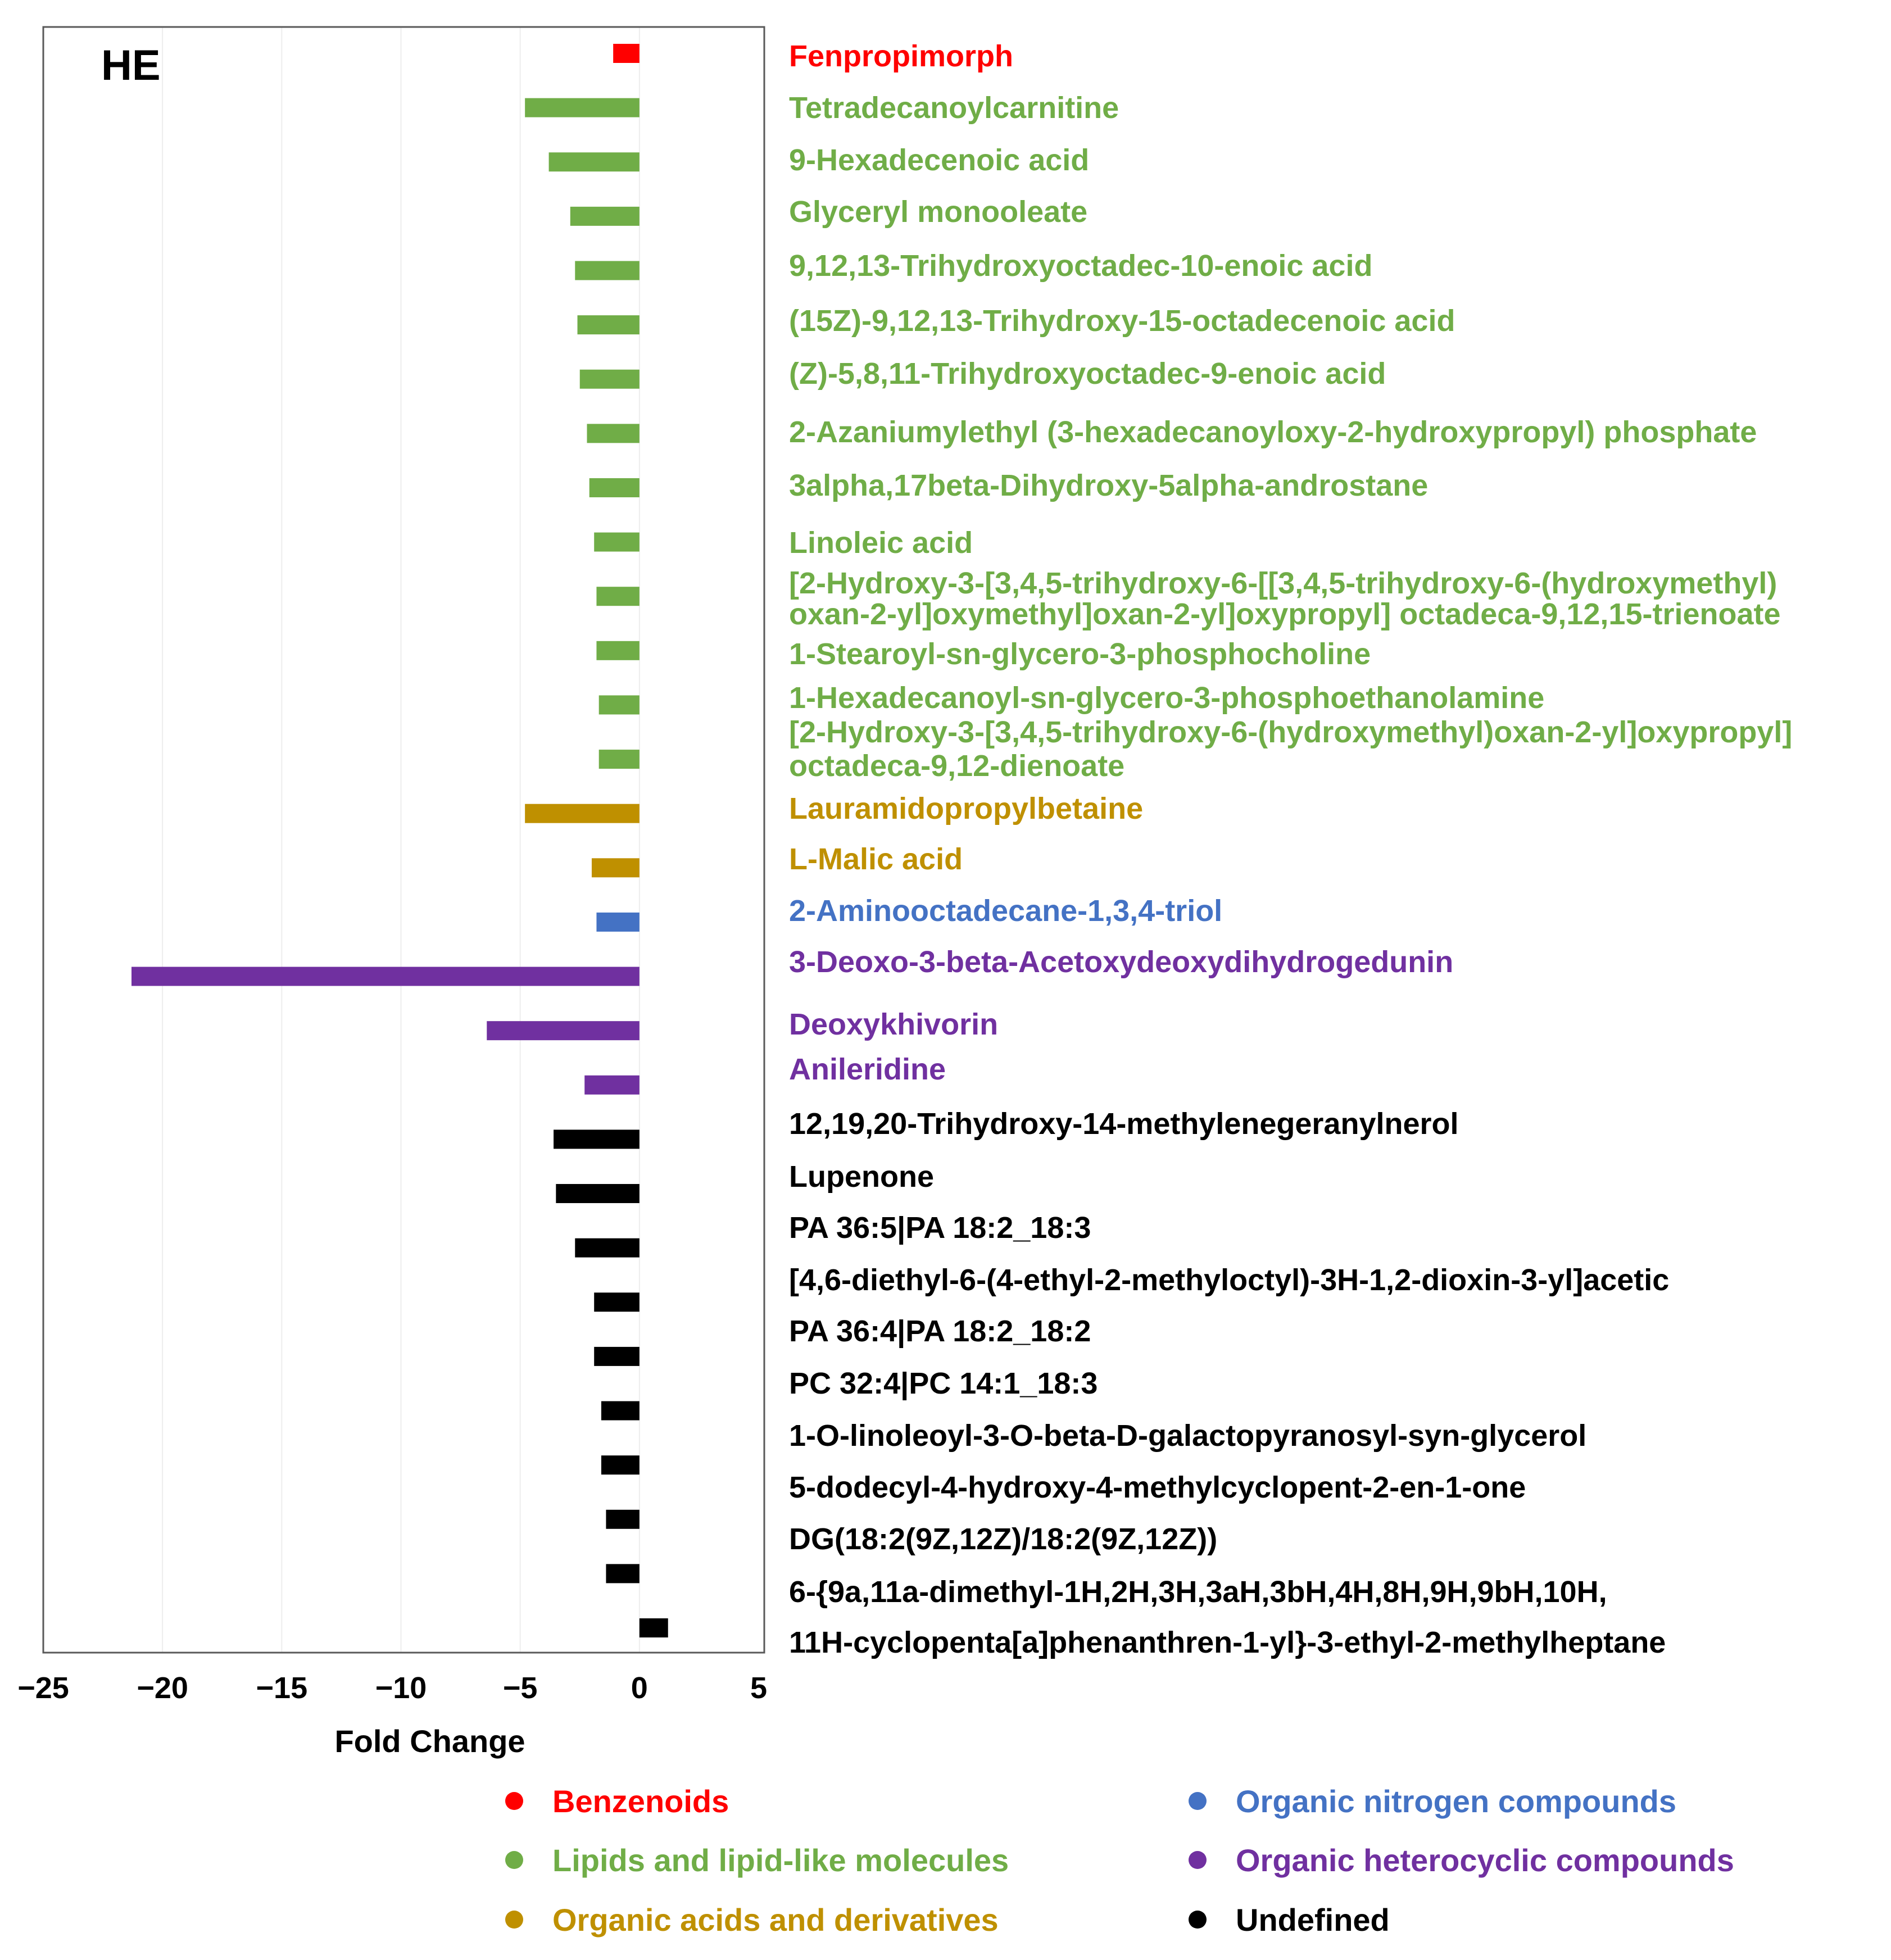  What do you see at coordinates (429, 1741) in the screenshot?
I see `x-axis-label: Fold Change` at bounding box center [429, 1741].